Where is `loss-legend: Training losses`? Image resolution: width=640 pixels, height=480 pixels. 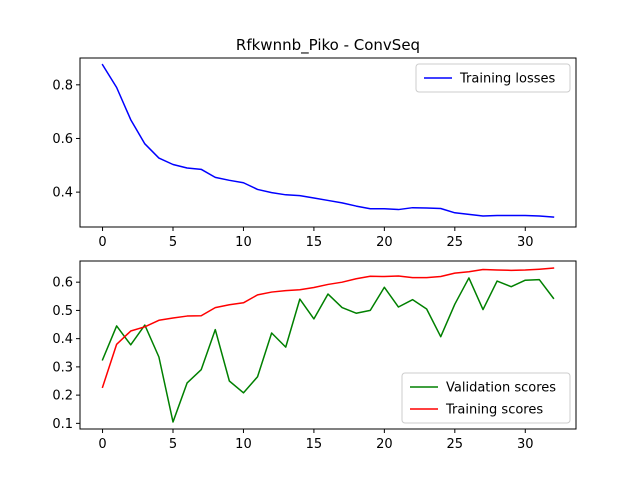
loss-legend: Training losses is located at coordinates (493, 78).